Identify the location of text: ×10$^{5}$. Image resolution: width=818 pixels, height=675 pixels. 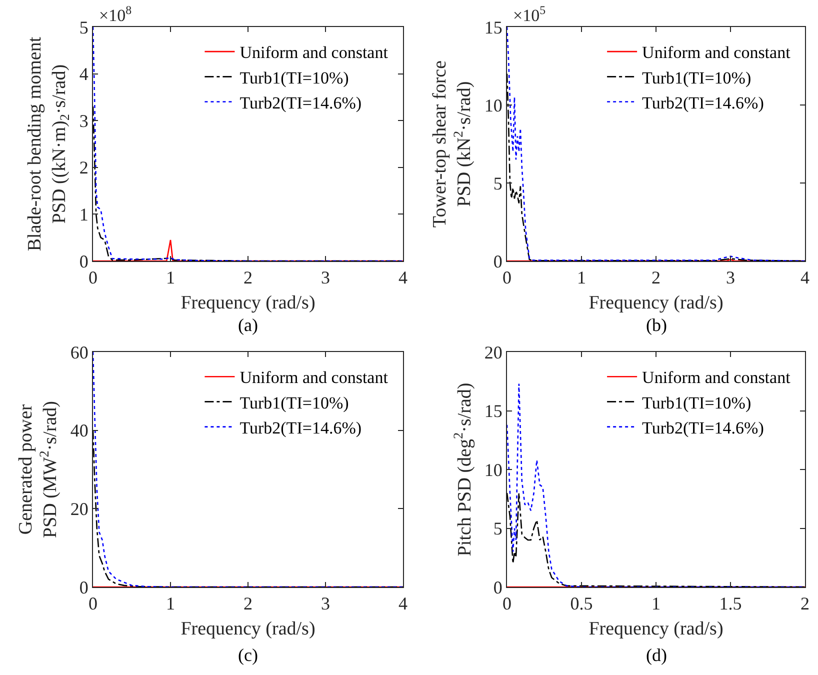
(529, 14).